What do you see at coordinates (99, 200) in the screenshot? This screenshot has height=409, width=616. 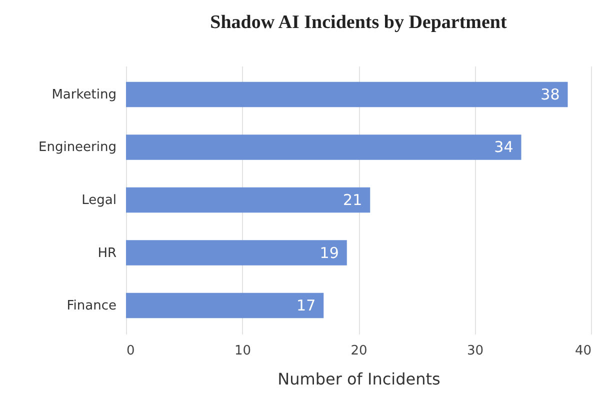 I see `y-tick-label: Legal` at bounding box center [99, 200].